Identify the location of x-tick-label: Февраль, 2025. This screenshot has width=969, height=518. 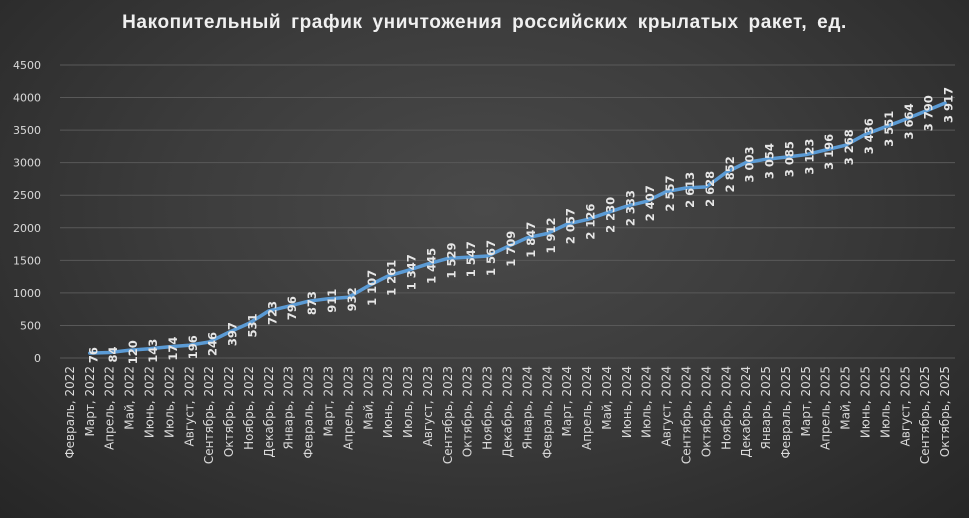
(786, 412).